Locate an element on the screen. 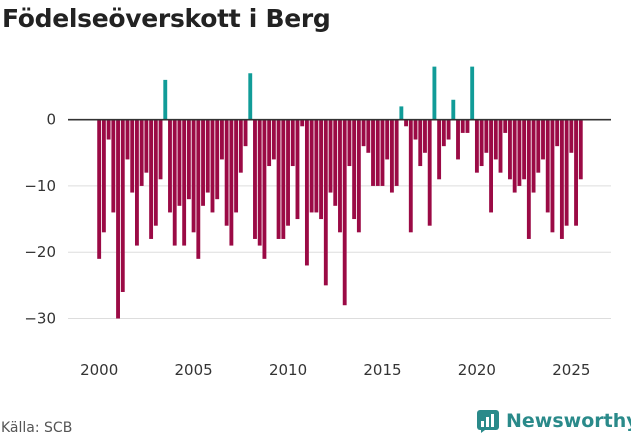  y-tick-label: 0 is located at coordinates (51, 120).